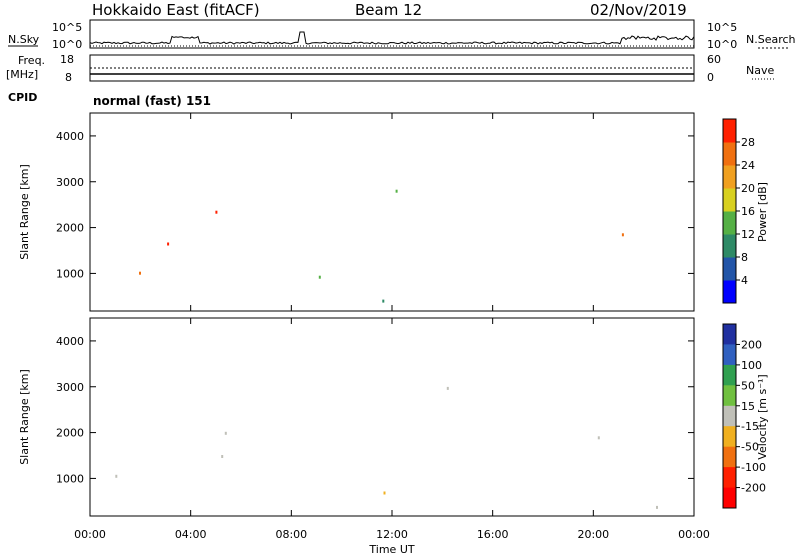 The height and width of the screenshot is (554, 800). What do you see at coordinates (748, 385) in the screenshot?
I see `colorbar-tick-label: 50` at bounding box center [748, 385].